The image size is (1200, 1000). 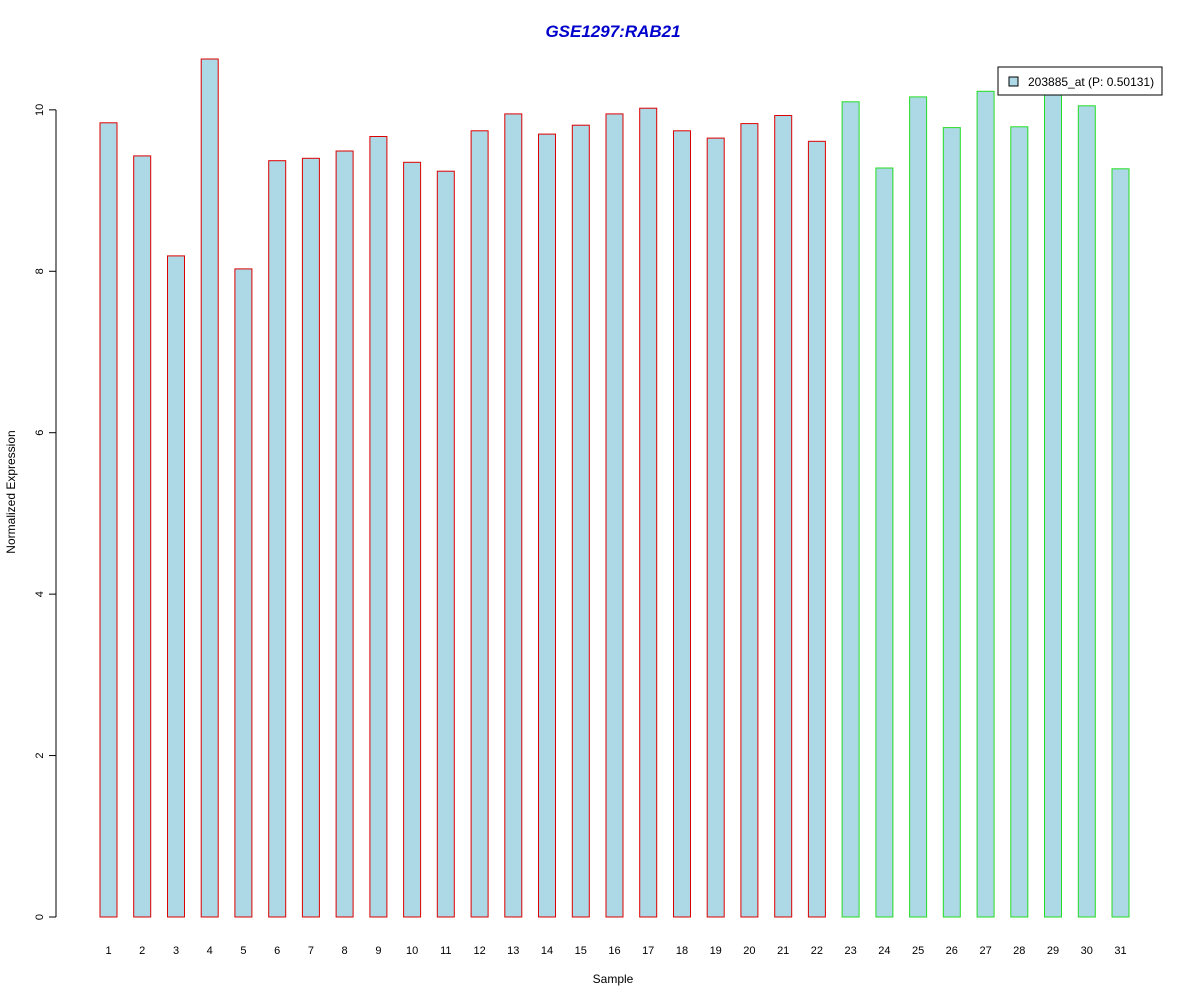 I want to click on x-tick-label: 1, so click(x=108, y=951).